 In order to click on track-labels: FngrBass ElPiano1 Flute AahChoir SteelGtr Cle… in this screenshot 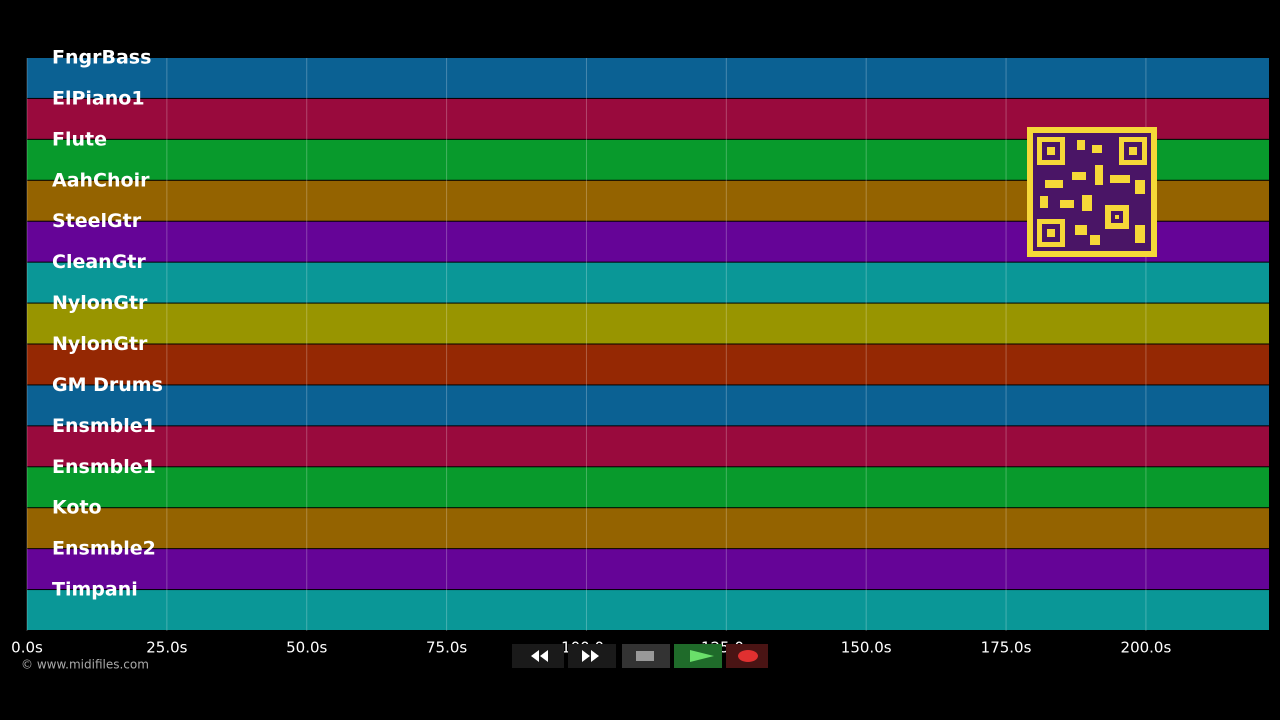, I will do `click(107, 324)`.